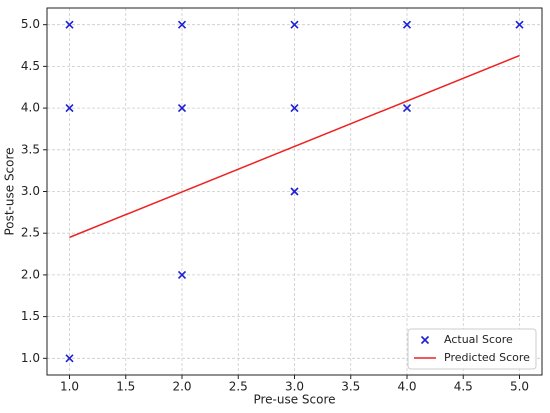  I want to click on y-tick-label: 4.0, so click(30, 108).